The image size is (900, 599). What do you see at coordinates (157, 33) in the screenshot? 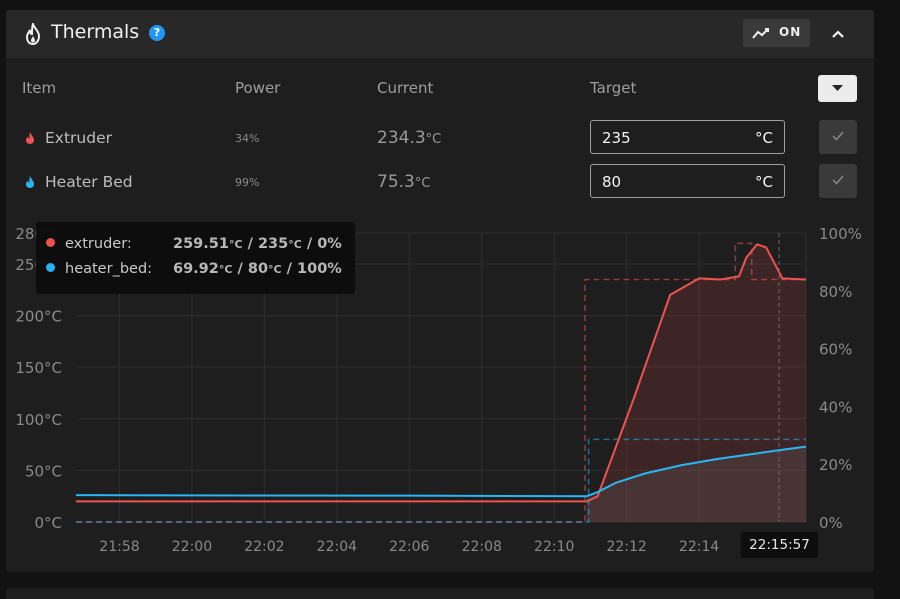
I see `question-circle-icon: ?` at bounding box center [157, 33].